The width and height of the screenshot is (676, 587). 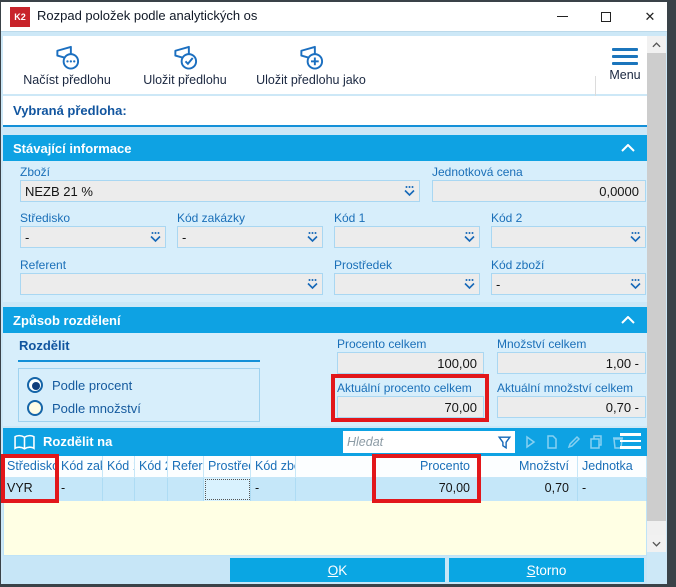 I want to click on field-label: Středisko, so click(x=45, y=218).